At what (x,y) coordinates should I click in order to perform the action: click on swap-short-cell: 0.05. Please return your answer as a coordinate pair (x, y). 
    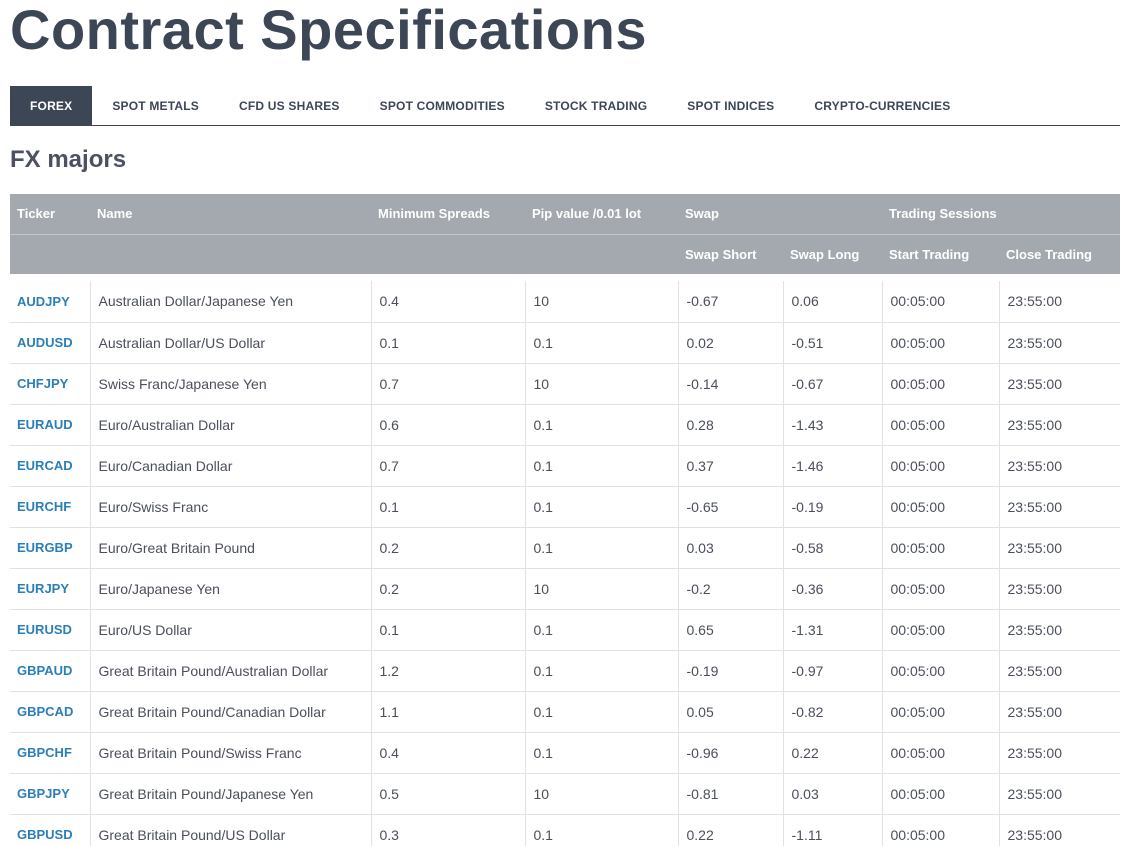
    Looking at the image, I should click on (731, 712).